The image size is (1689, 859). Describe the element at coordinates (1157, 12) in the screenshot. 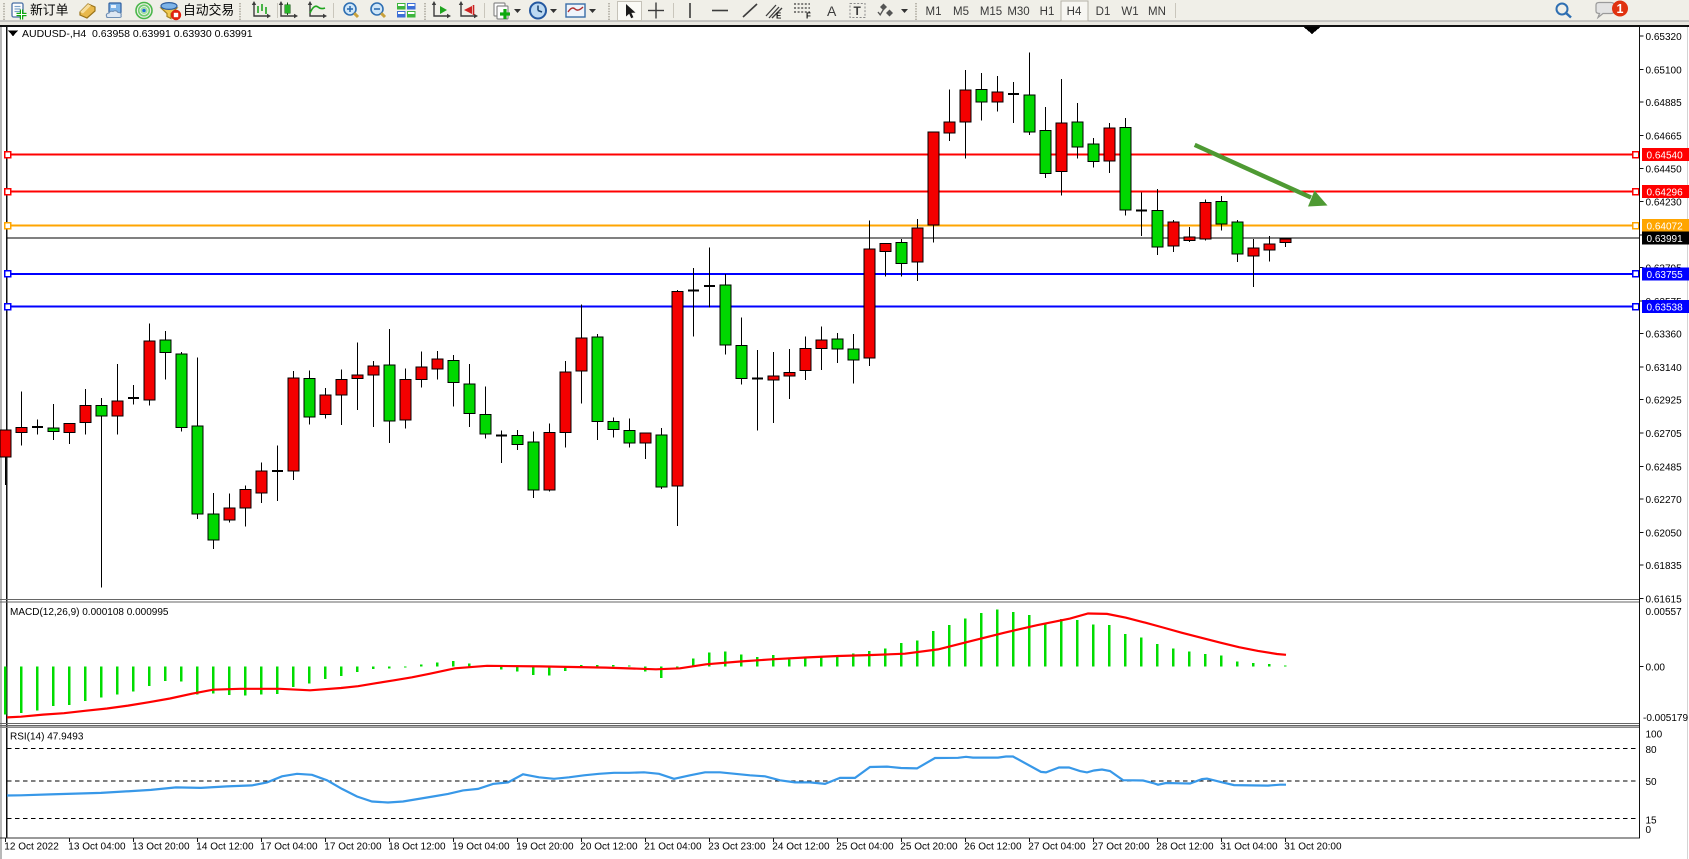

I see `svg-text: MN` at that location.